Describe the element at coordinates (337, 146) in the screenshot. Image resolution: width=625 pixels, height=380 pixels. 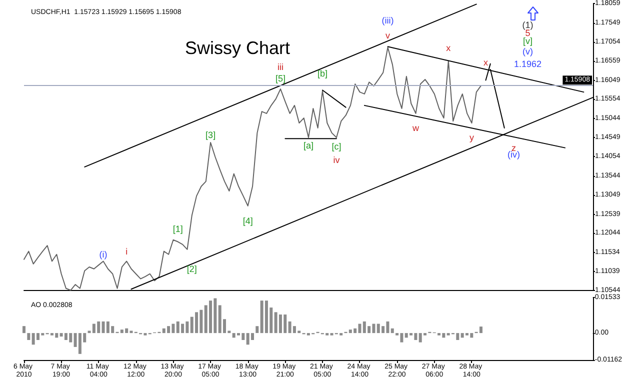
I see `annotation: [c]` at that location.